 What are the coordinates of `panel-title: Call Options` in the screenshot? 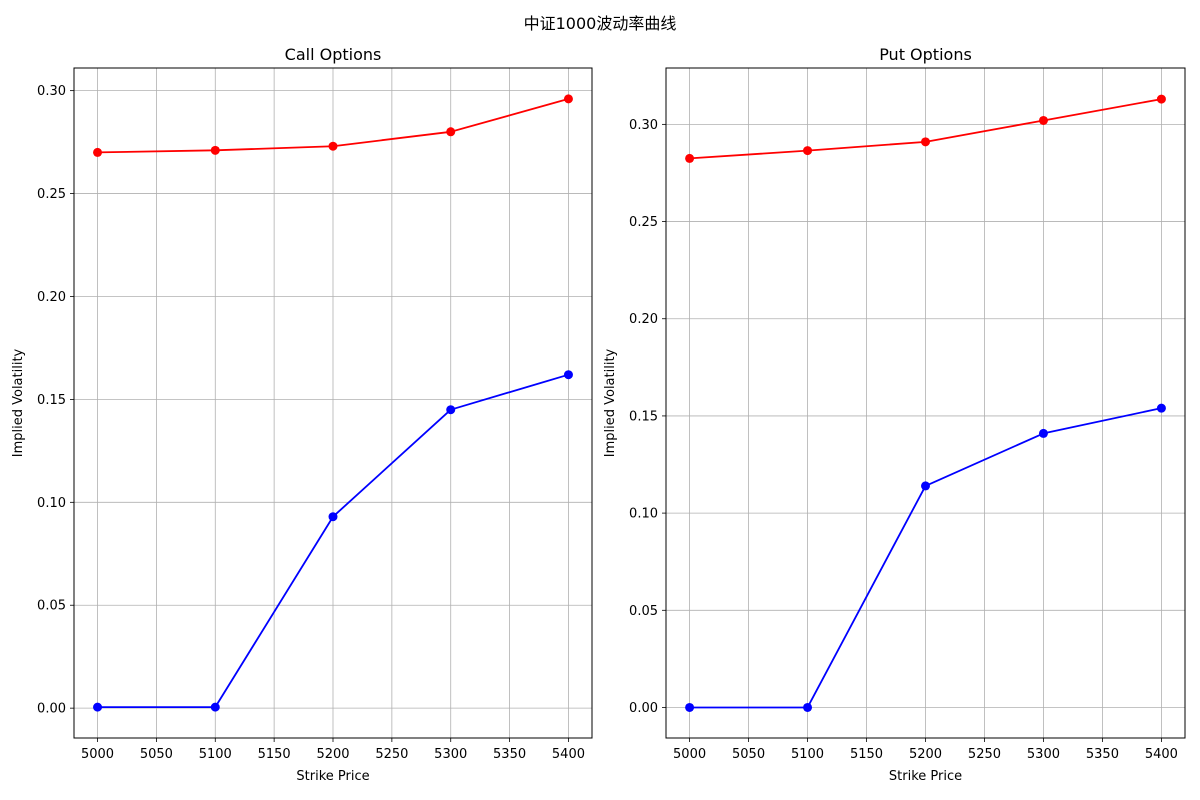 It's located at (333, 54).